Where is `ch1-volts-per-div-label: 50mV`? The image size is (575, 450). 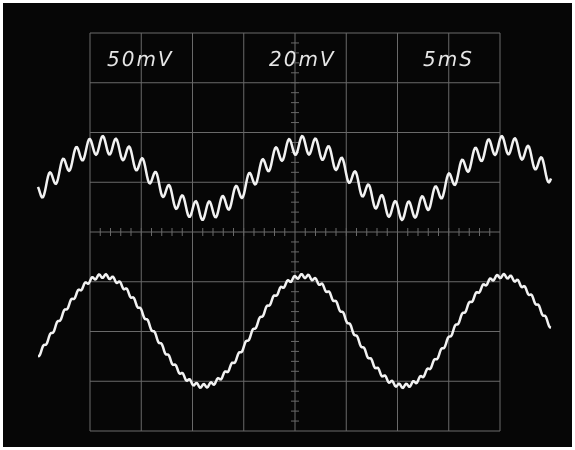
ch1-volts-per-div-label: 50mV is located at coordinates (140, 59).